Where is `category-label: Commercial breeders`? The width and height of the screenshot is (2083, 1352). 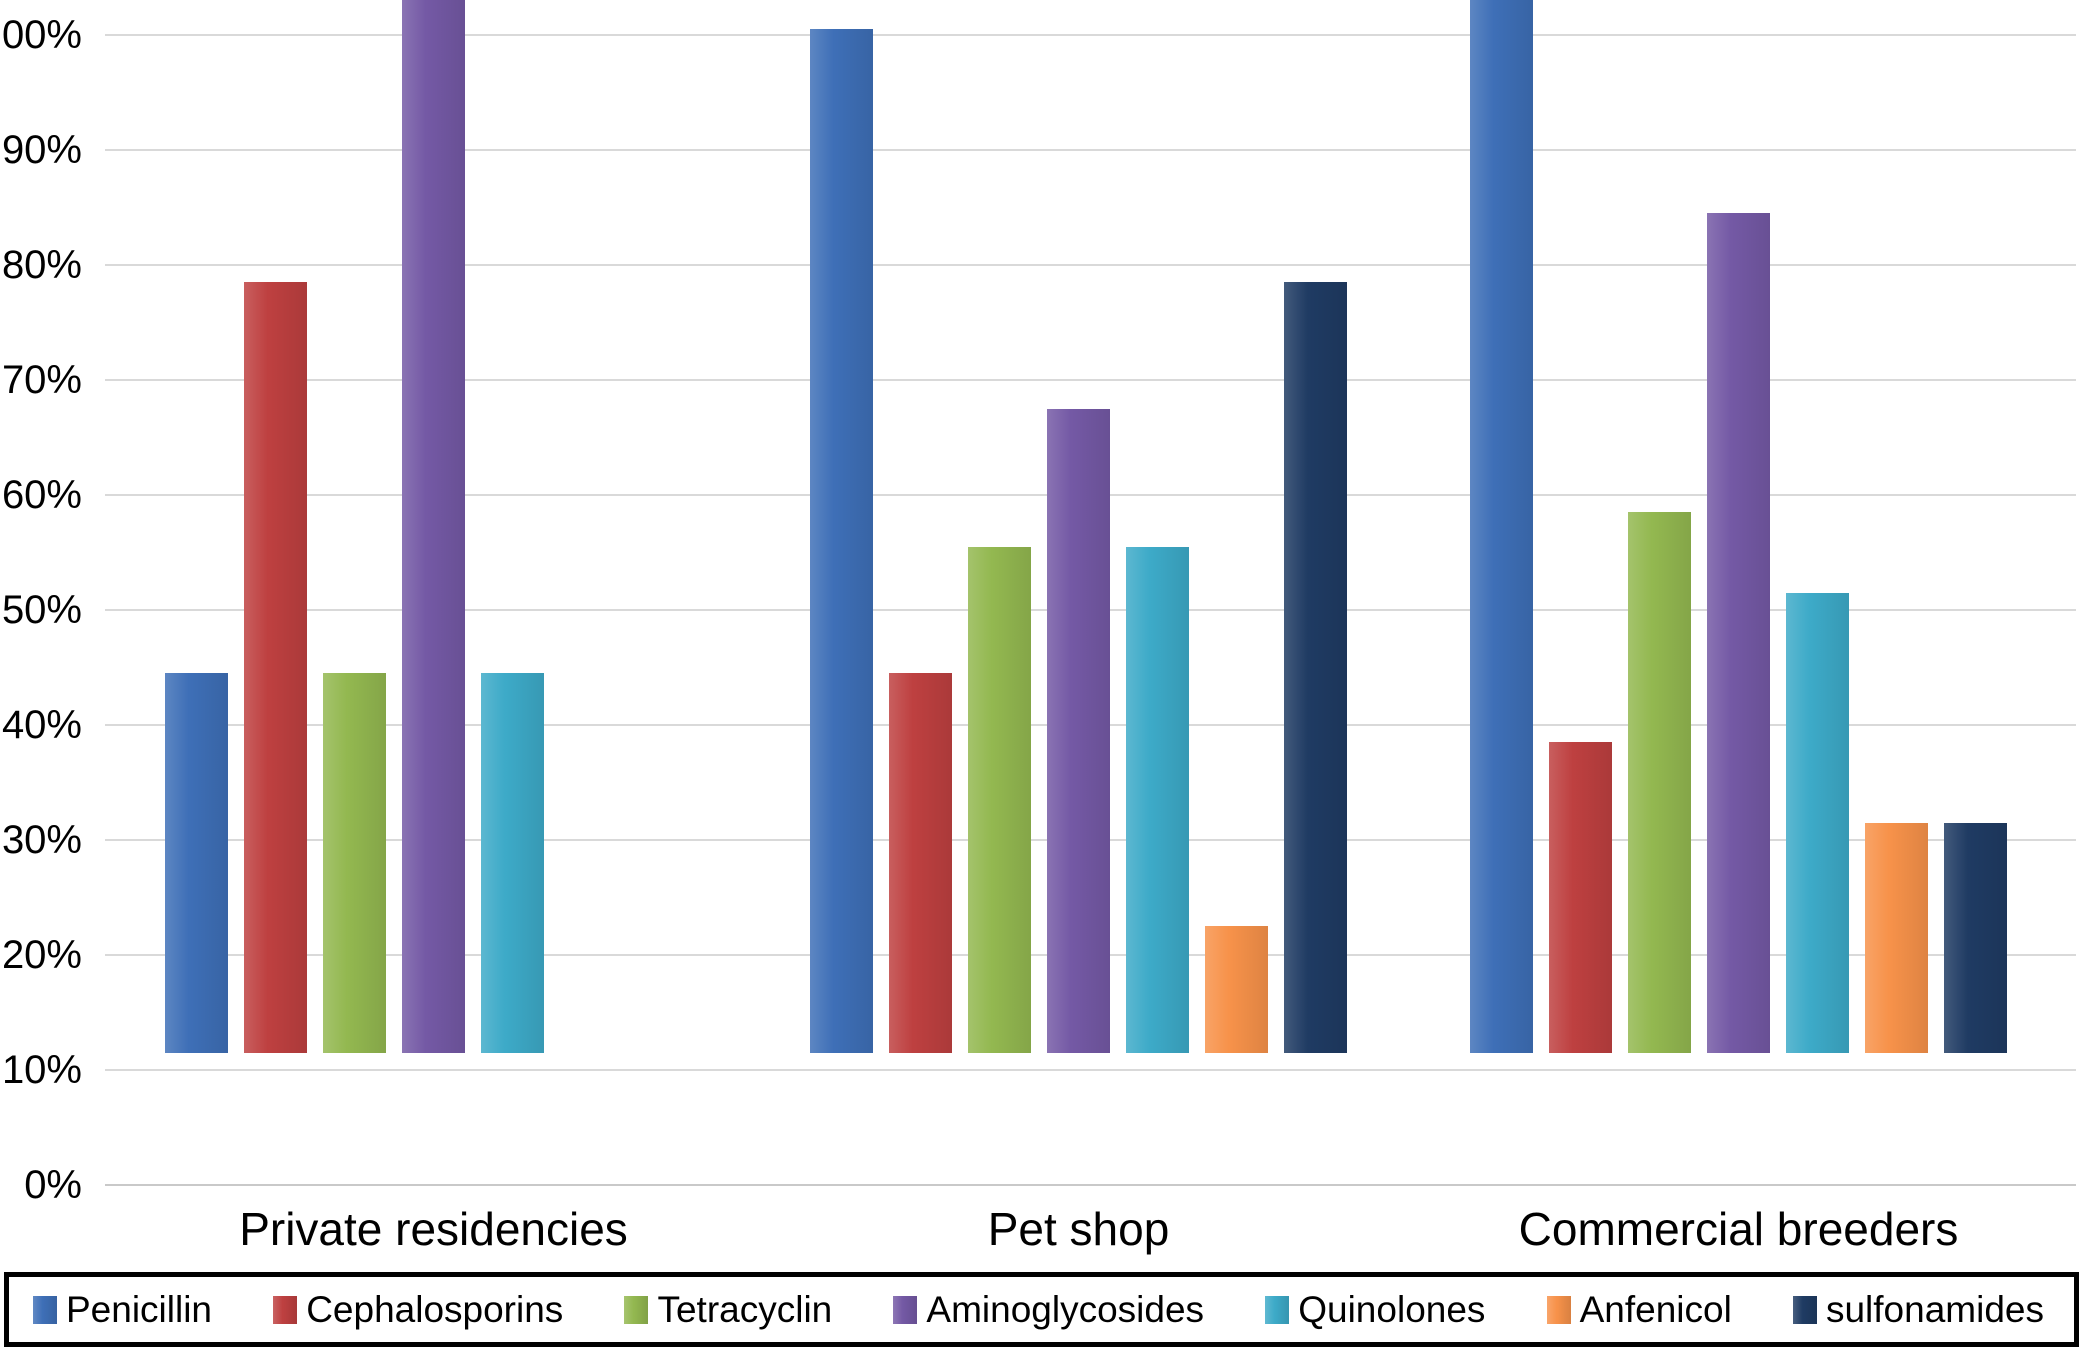 category-label: Commercial breeders is located at coordinates (1738, 1229).